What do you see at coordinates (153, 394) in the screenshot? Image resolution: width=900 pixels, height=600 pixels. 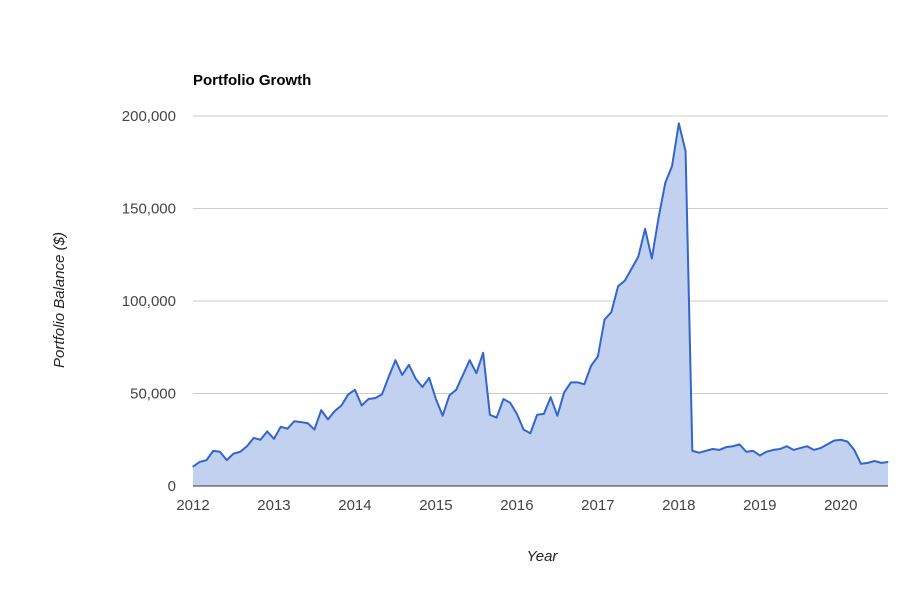 I see `y-tick-label: 50,000` at bounding box center [153, 394].